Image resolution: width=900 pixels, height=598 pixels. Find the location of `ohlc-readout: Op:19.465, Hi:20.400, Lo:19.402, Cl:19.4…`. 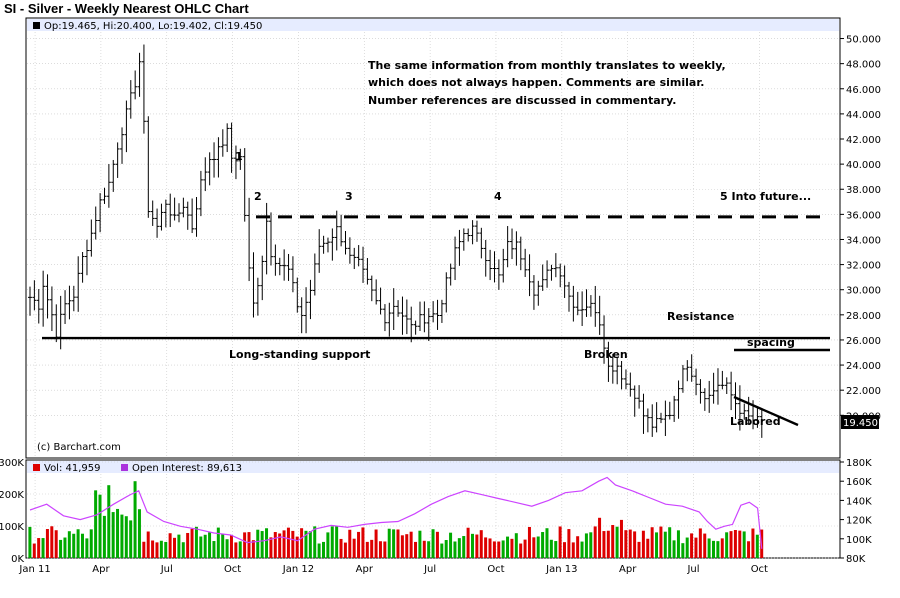

ohlc-readout: Op:19.465, Hi:20.400, Lo:19.402, Cl:19.4… is located at coordinates (153, 26).